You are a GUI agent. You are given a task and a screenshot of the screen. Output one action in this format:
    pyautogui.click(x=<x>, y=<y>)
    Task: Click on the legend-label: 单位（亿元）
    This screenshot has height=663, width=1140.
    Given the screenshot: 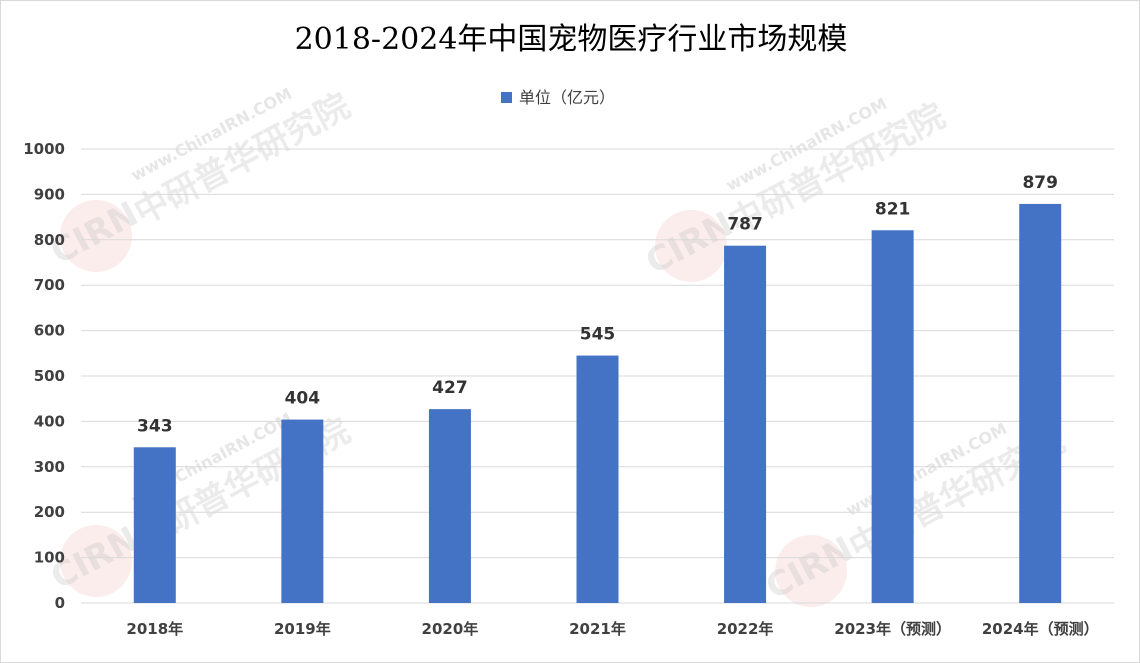 What is the action you would take?
    pyautogui.click(x=567, y=97)
    